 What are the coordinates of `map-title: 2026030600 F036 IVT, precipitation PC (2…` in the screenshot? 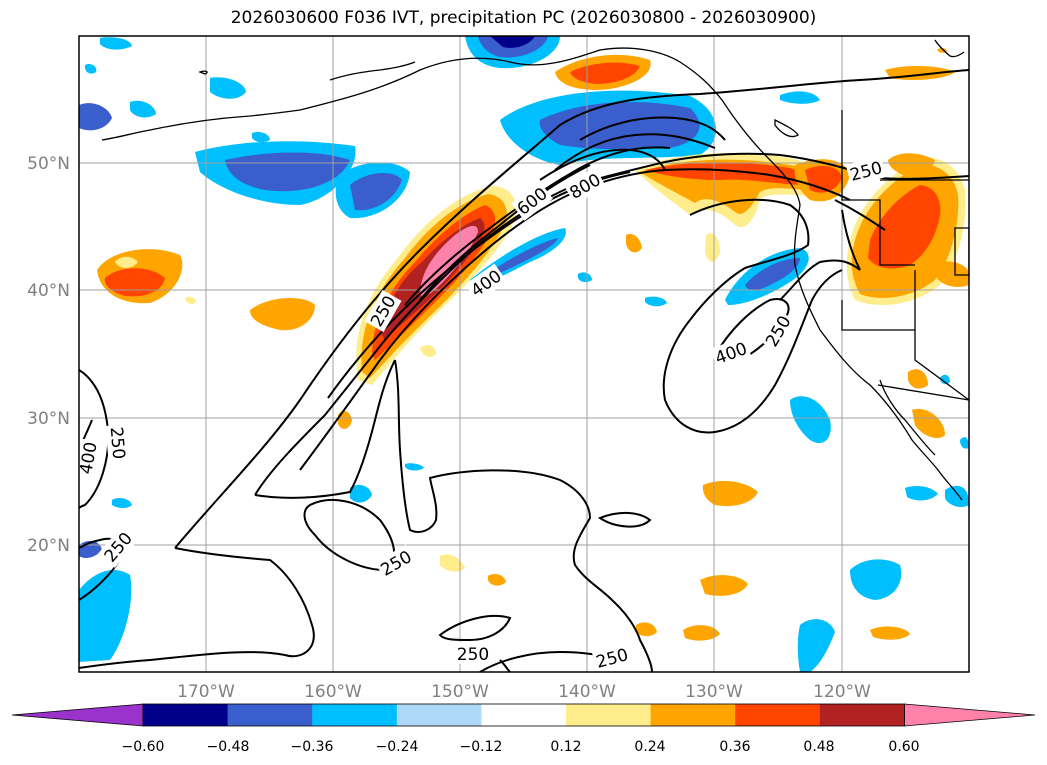 It's located at (523, 18).